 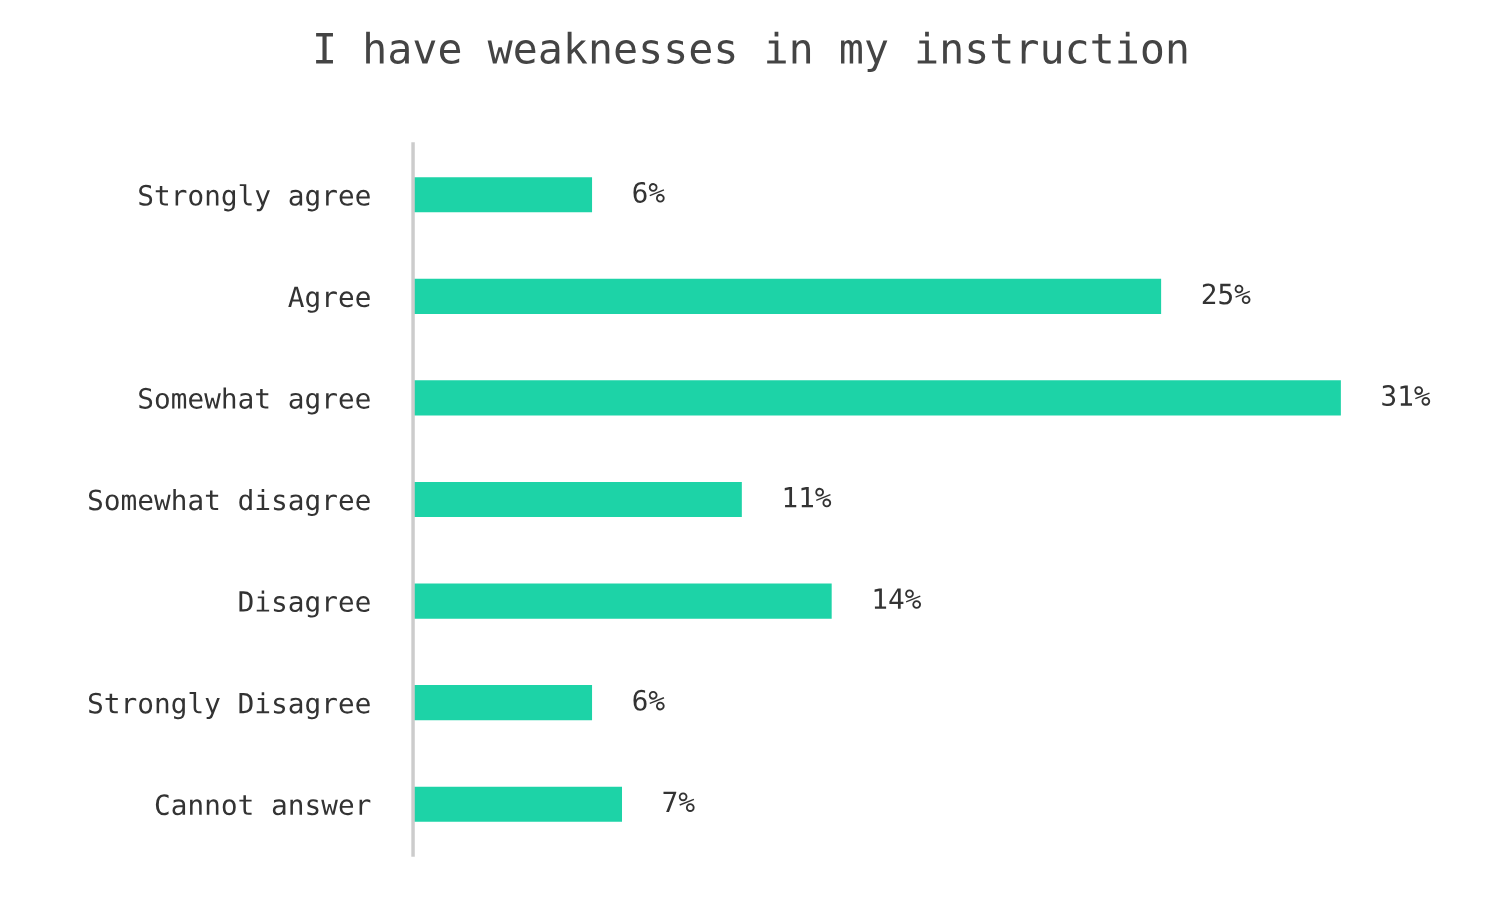 I want to click on data-label: 14%, so click(x=897, y=598).